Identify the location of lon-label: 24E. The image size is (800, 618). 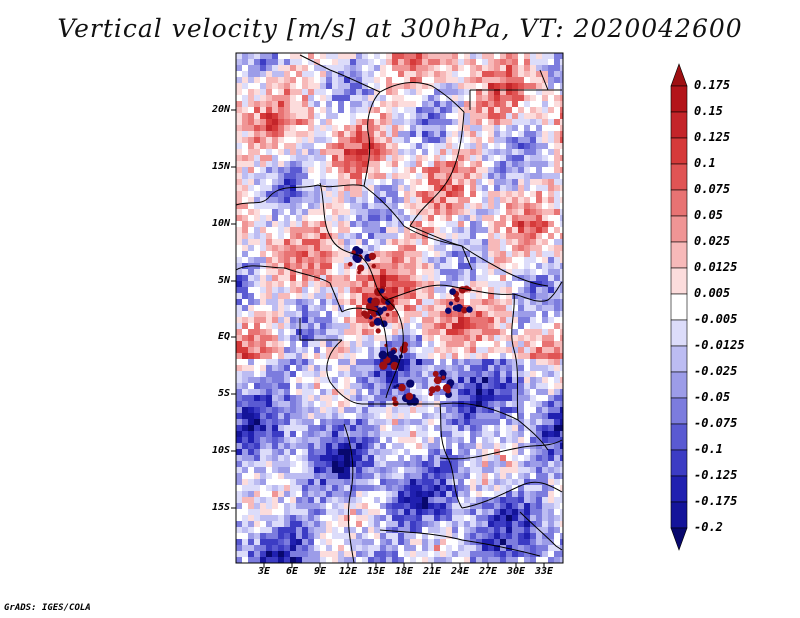
(460, 571).